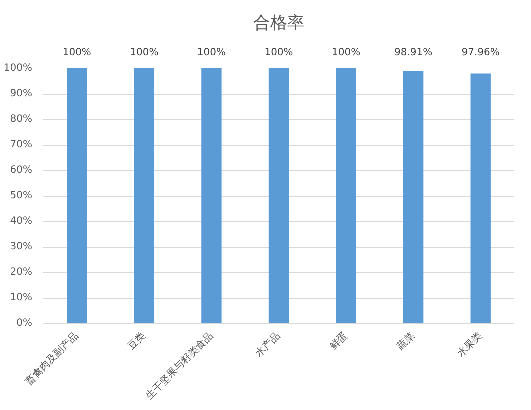 The image size is (531, 410). I want to click on x-tick-label: 畜禽肉及副产品, so click(52, 359).